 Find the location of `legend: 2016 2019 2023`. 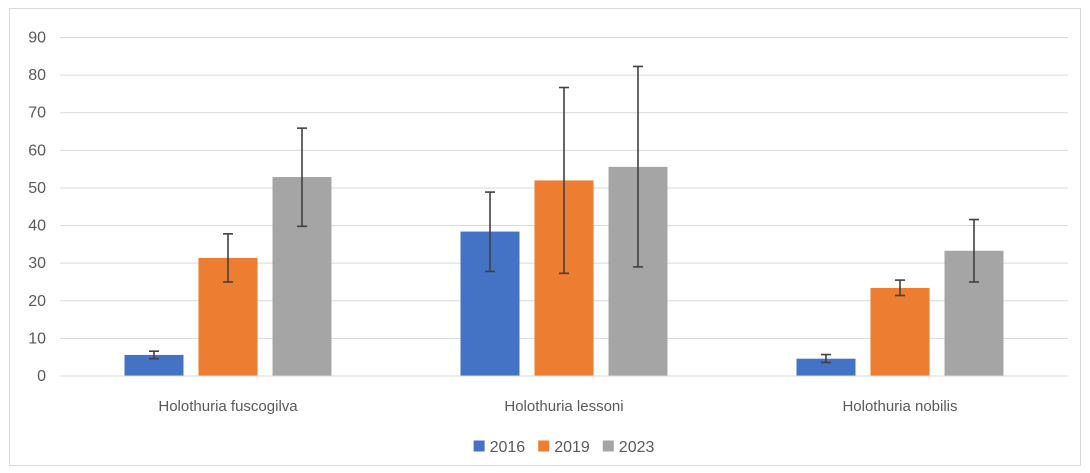

legend: 2016 2019 2023 is located at coordinates (564, 447).